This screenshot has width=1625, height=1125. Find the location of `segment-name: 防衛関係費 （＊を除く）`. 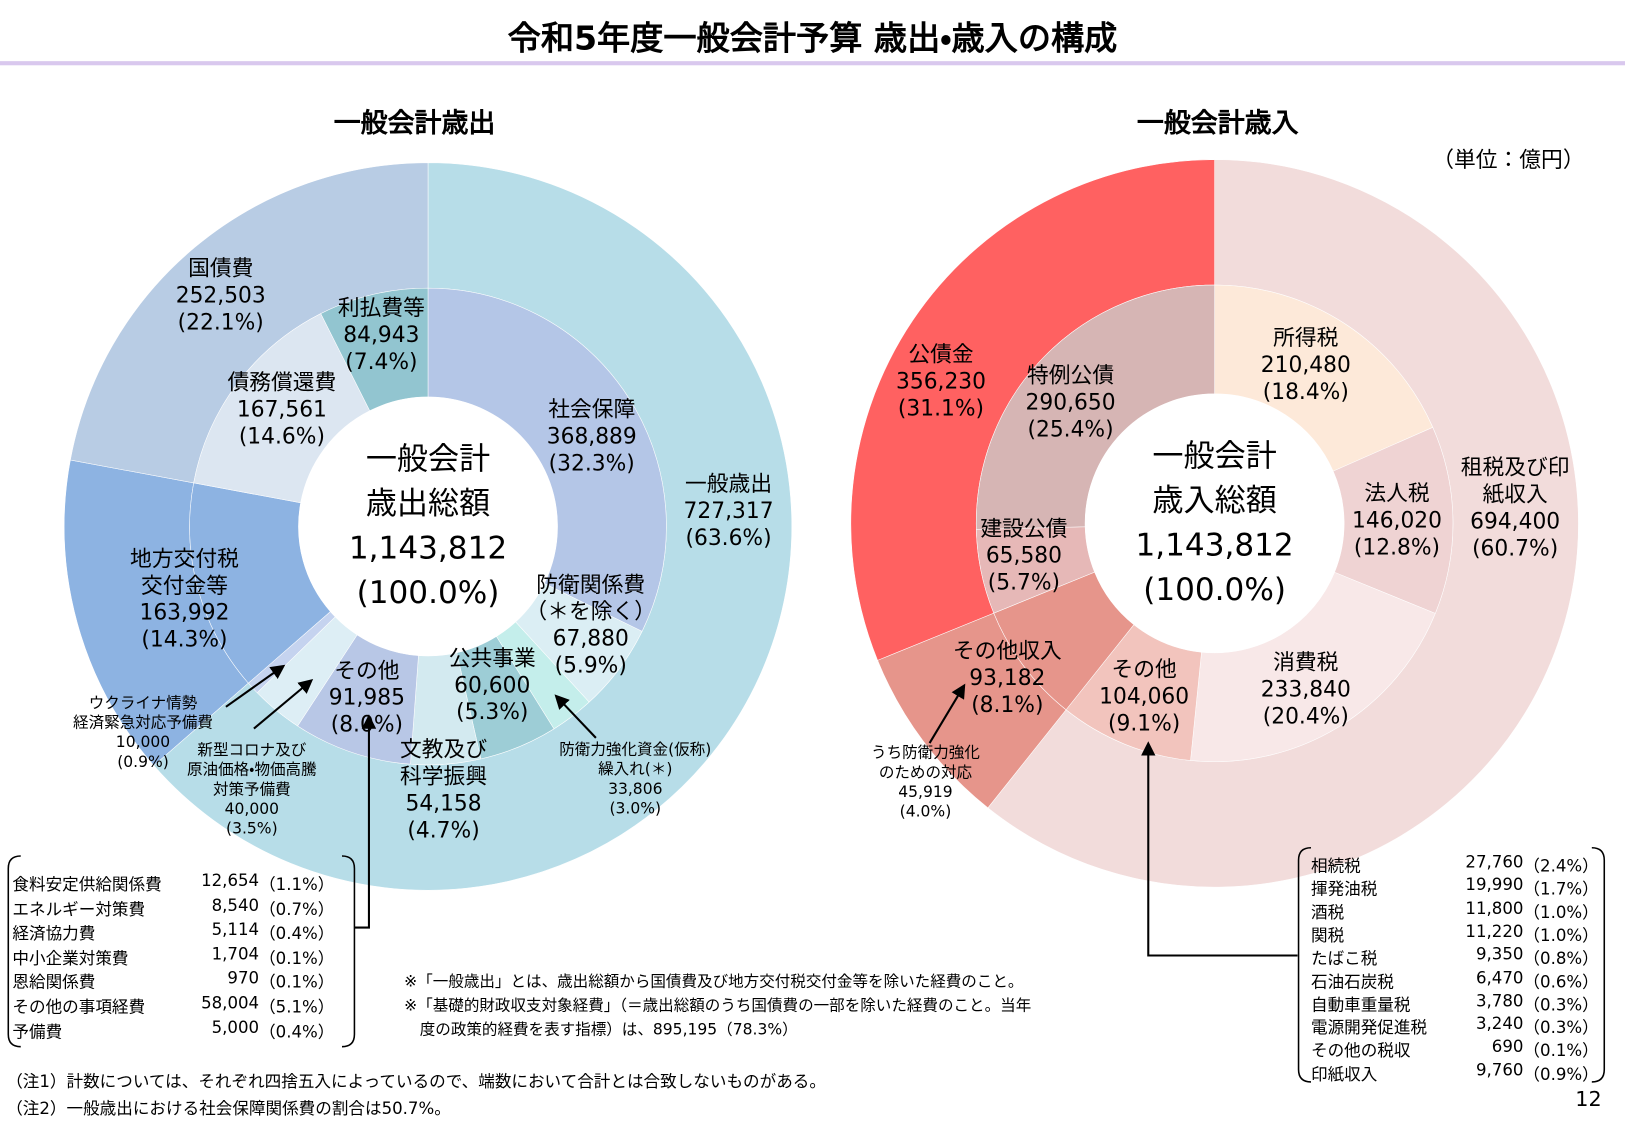

segment-name: 防衛関係費 （＊を除く） is located at coordinates (591, 598).